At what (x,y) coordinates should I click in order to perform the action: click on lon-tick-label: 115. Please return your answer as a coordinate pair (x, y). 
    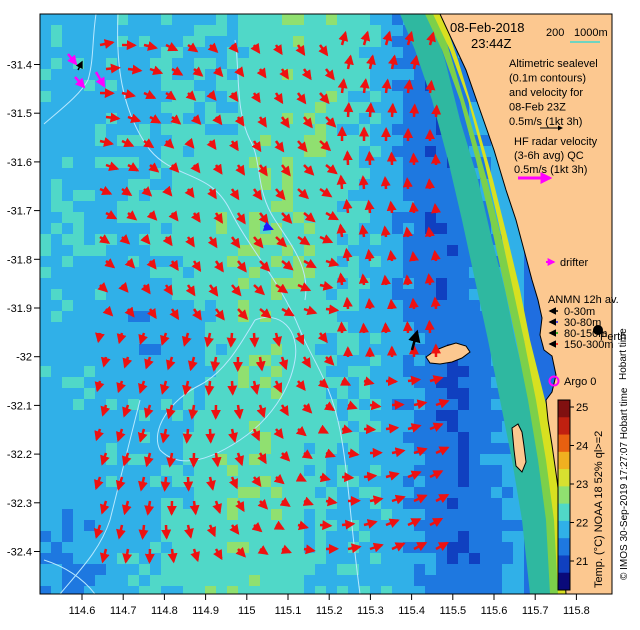
    Looking at the image, I should click on (247, 611).